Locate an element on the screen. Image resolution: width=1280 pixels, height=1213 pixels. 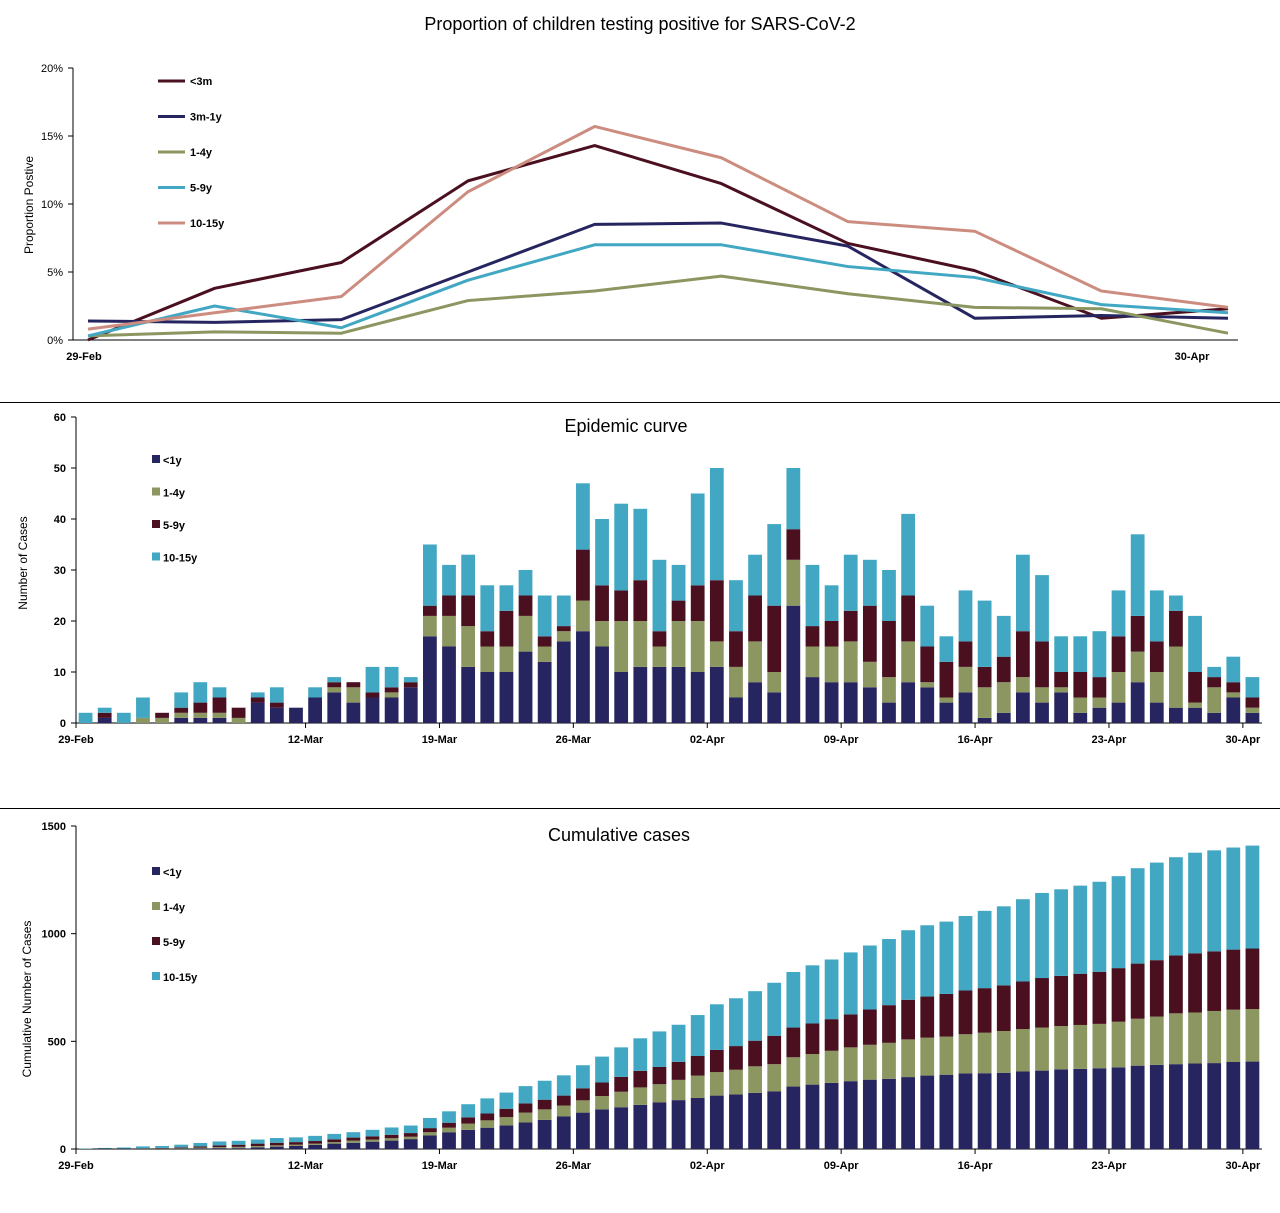
y-tick-label: 500 is located at coordinates (57, 1042).